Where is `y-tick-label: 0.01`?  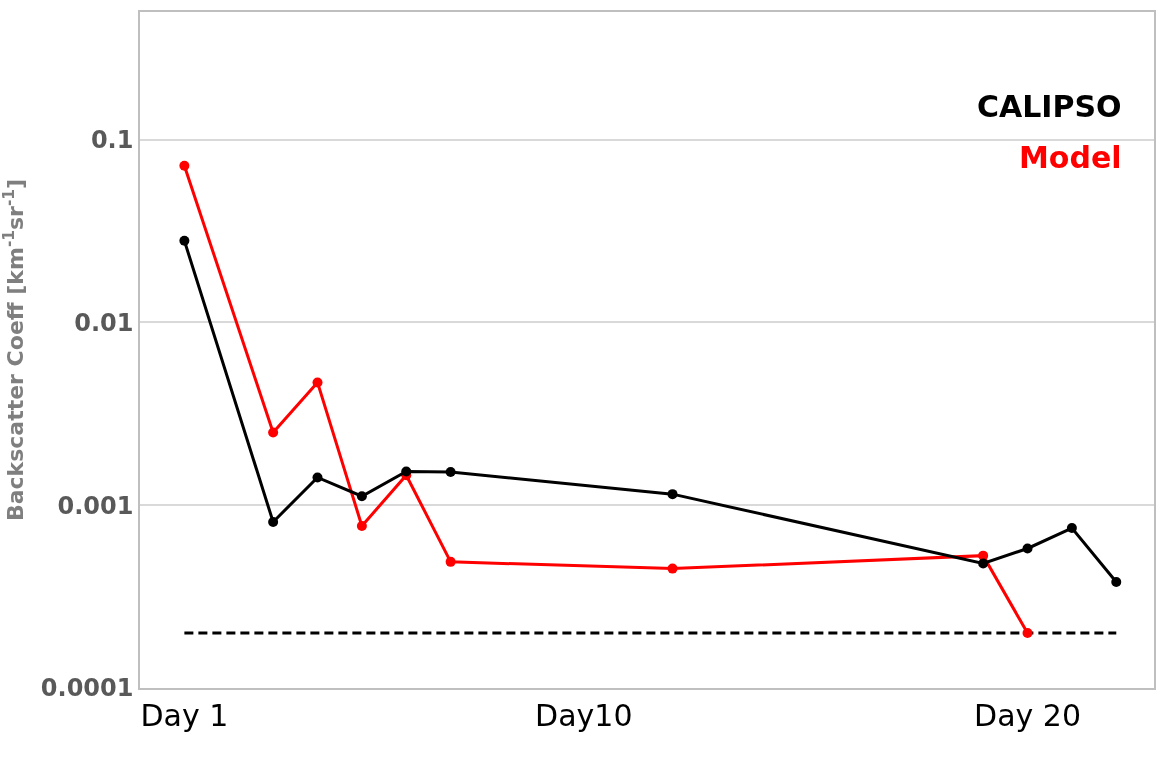
y-tick-label: 0.01 is located at coordinates (104, 322).